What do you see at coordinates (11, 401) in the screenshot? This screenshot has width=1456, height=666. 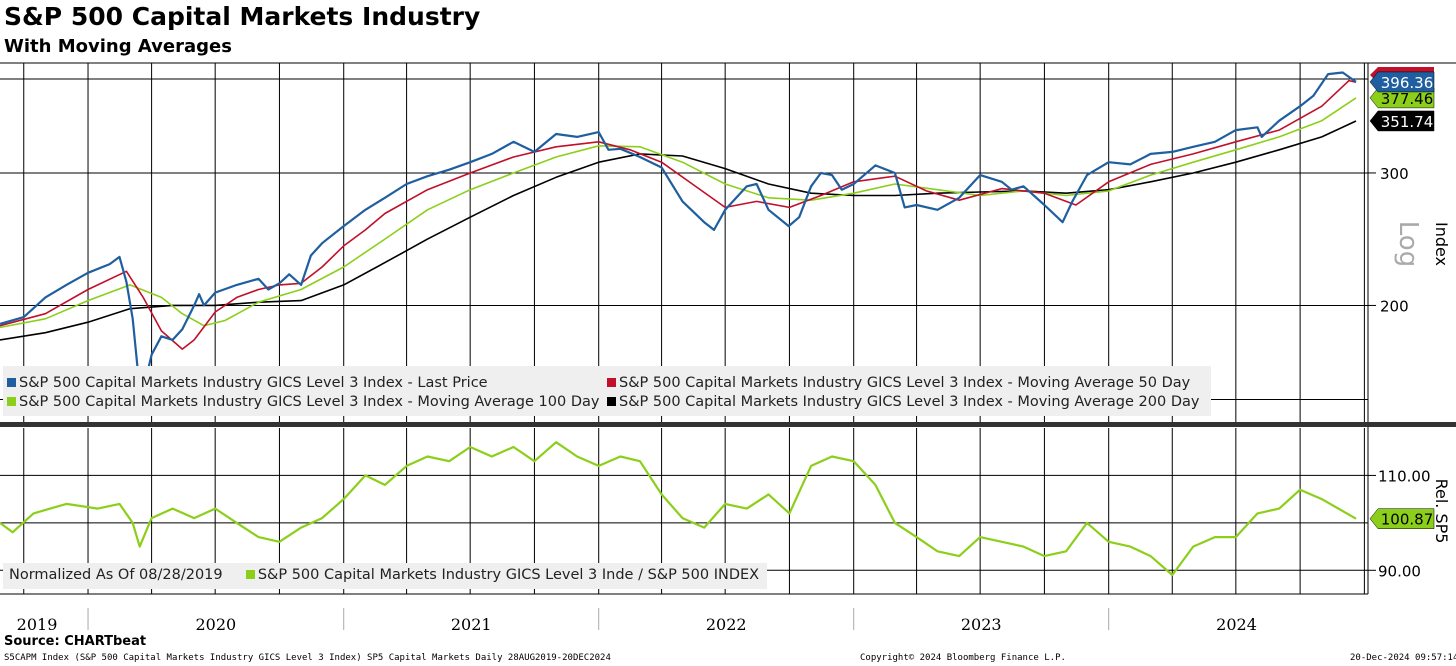 I see `legend-swatch-ma100` at bounding box center [11, 401].